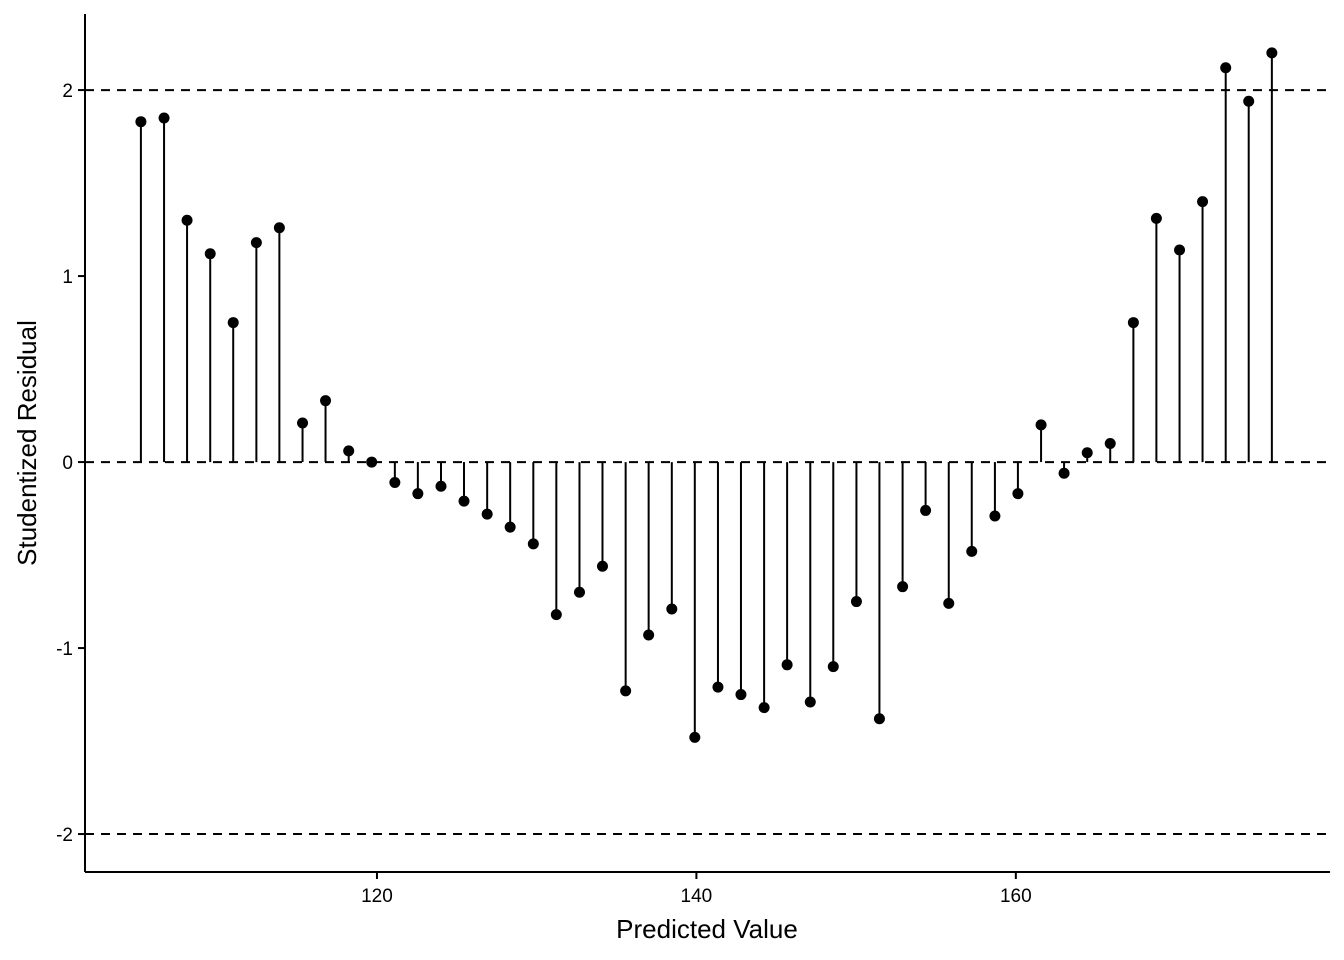  I want to click on x-axis-title: Predicted Value, so click(707, 929).